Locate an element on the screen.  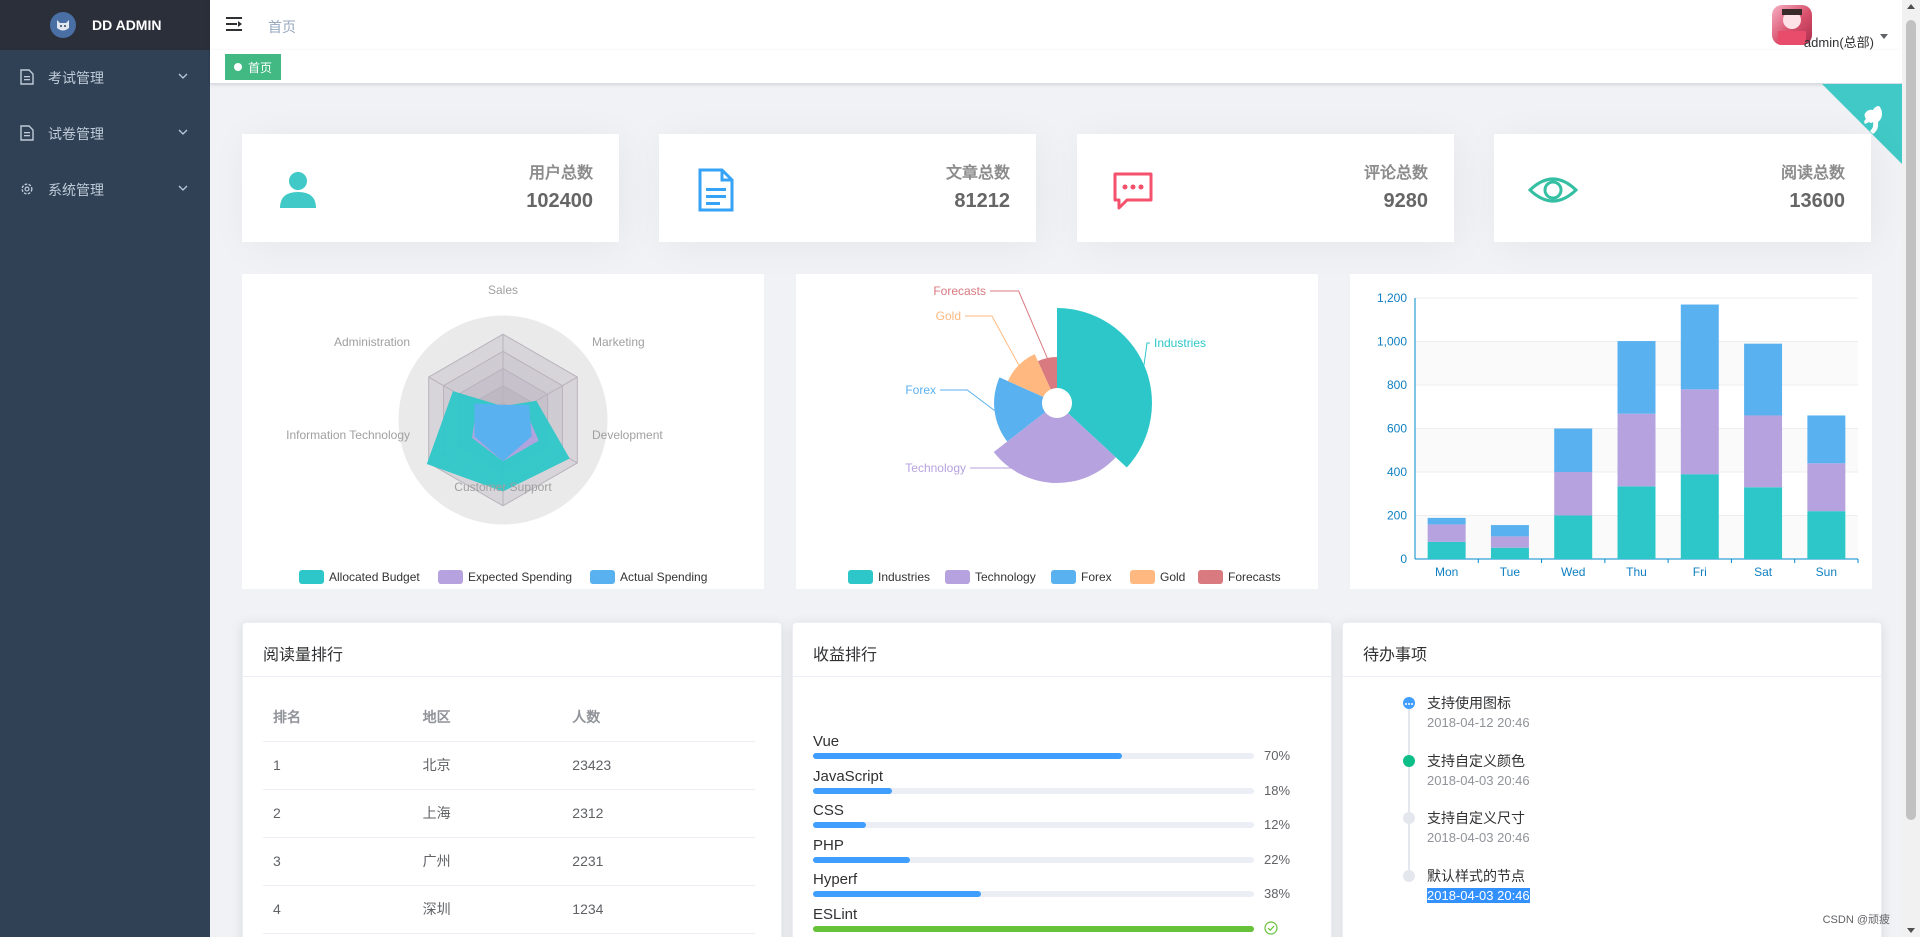
bar-thu-pageB is located at coordinates (1636, 450).